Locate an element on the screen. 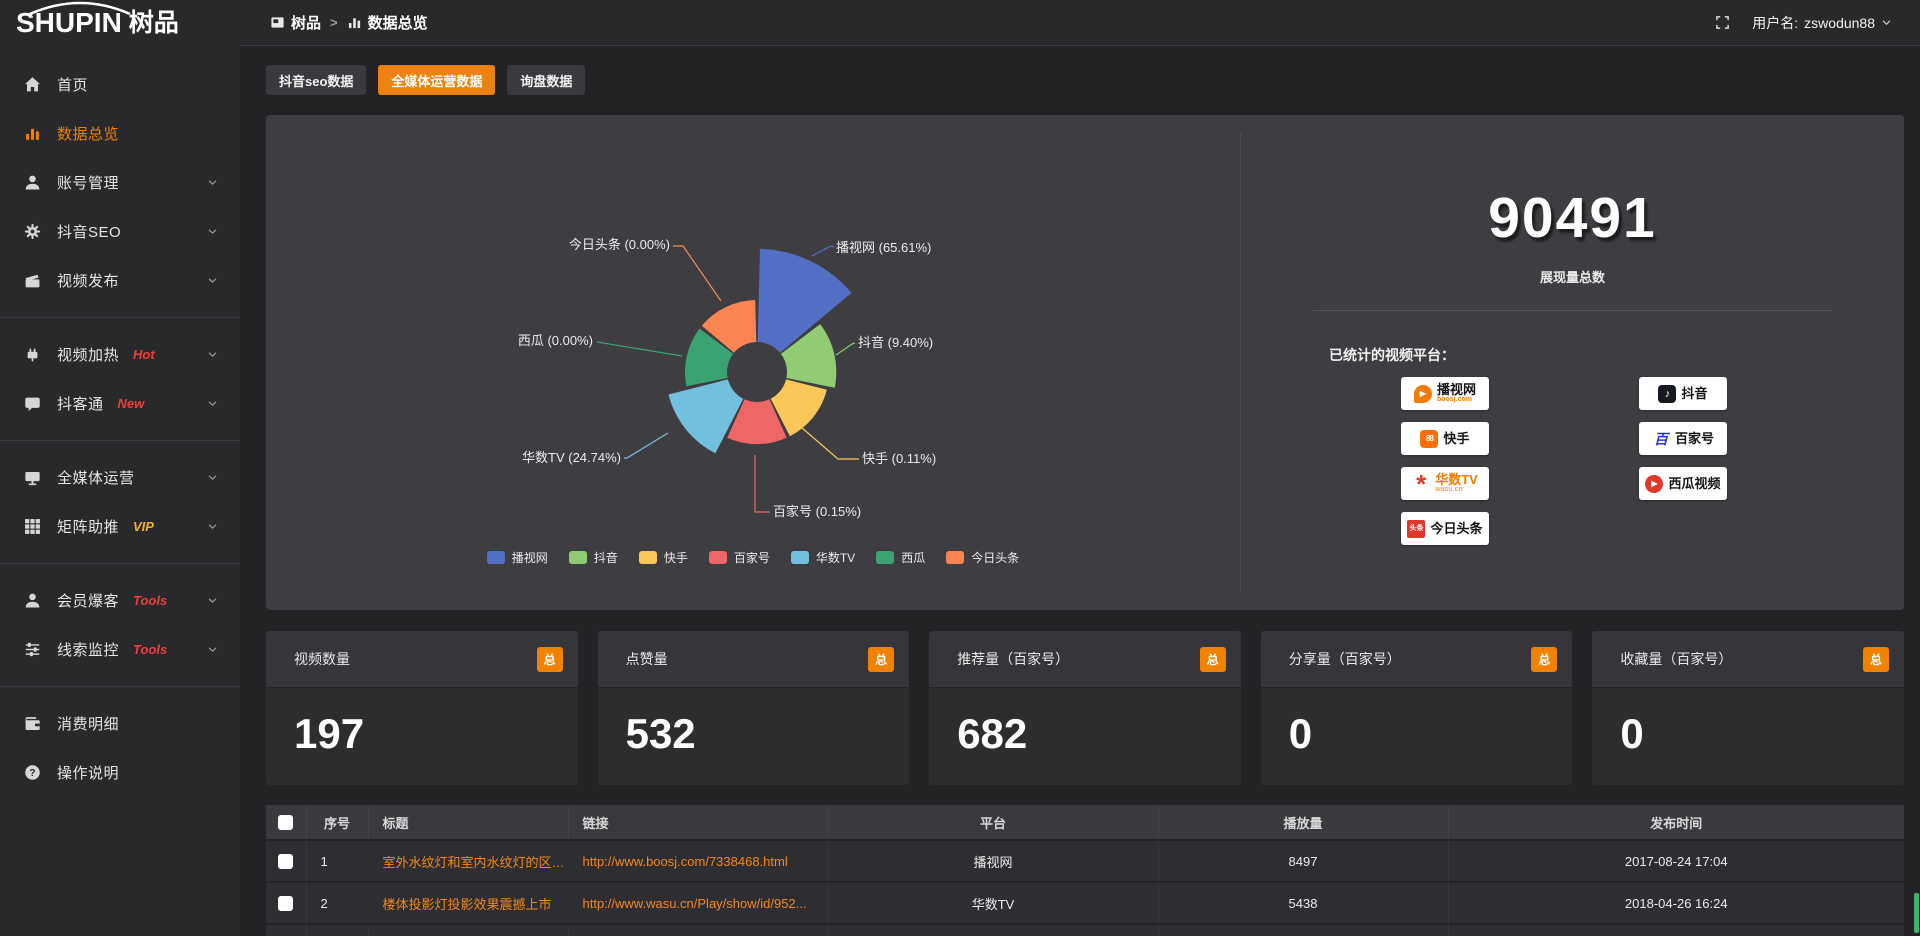 The height and width of the screenshot is (936, 1920). app-logo: SHUPIN 树品 is located at coordinates (120, 23).